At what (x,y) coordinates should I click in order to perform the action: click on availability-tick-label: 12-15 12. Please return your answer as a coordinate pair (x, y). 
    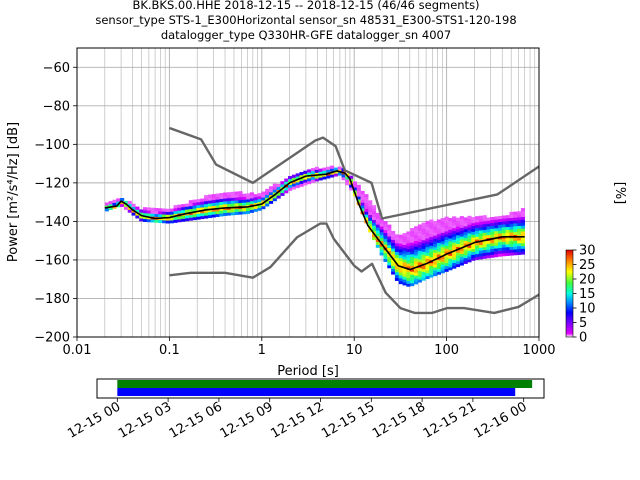
    Looking at the image, I should click on (297, 420).